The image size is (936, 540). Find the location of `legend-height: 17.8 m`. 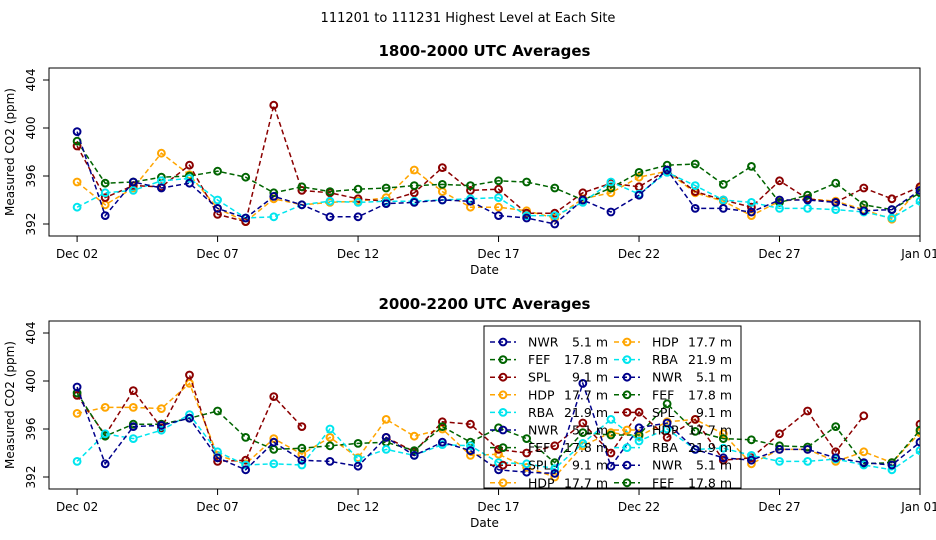

legend-height: 17.8 m is located at coordinates (586, 359).